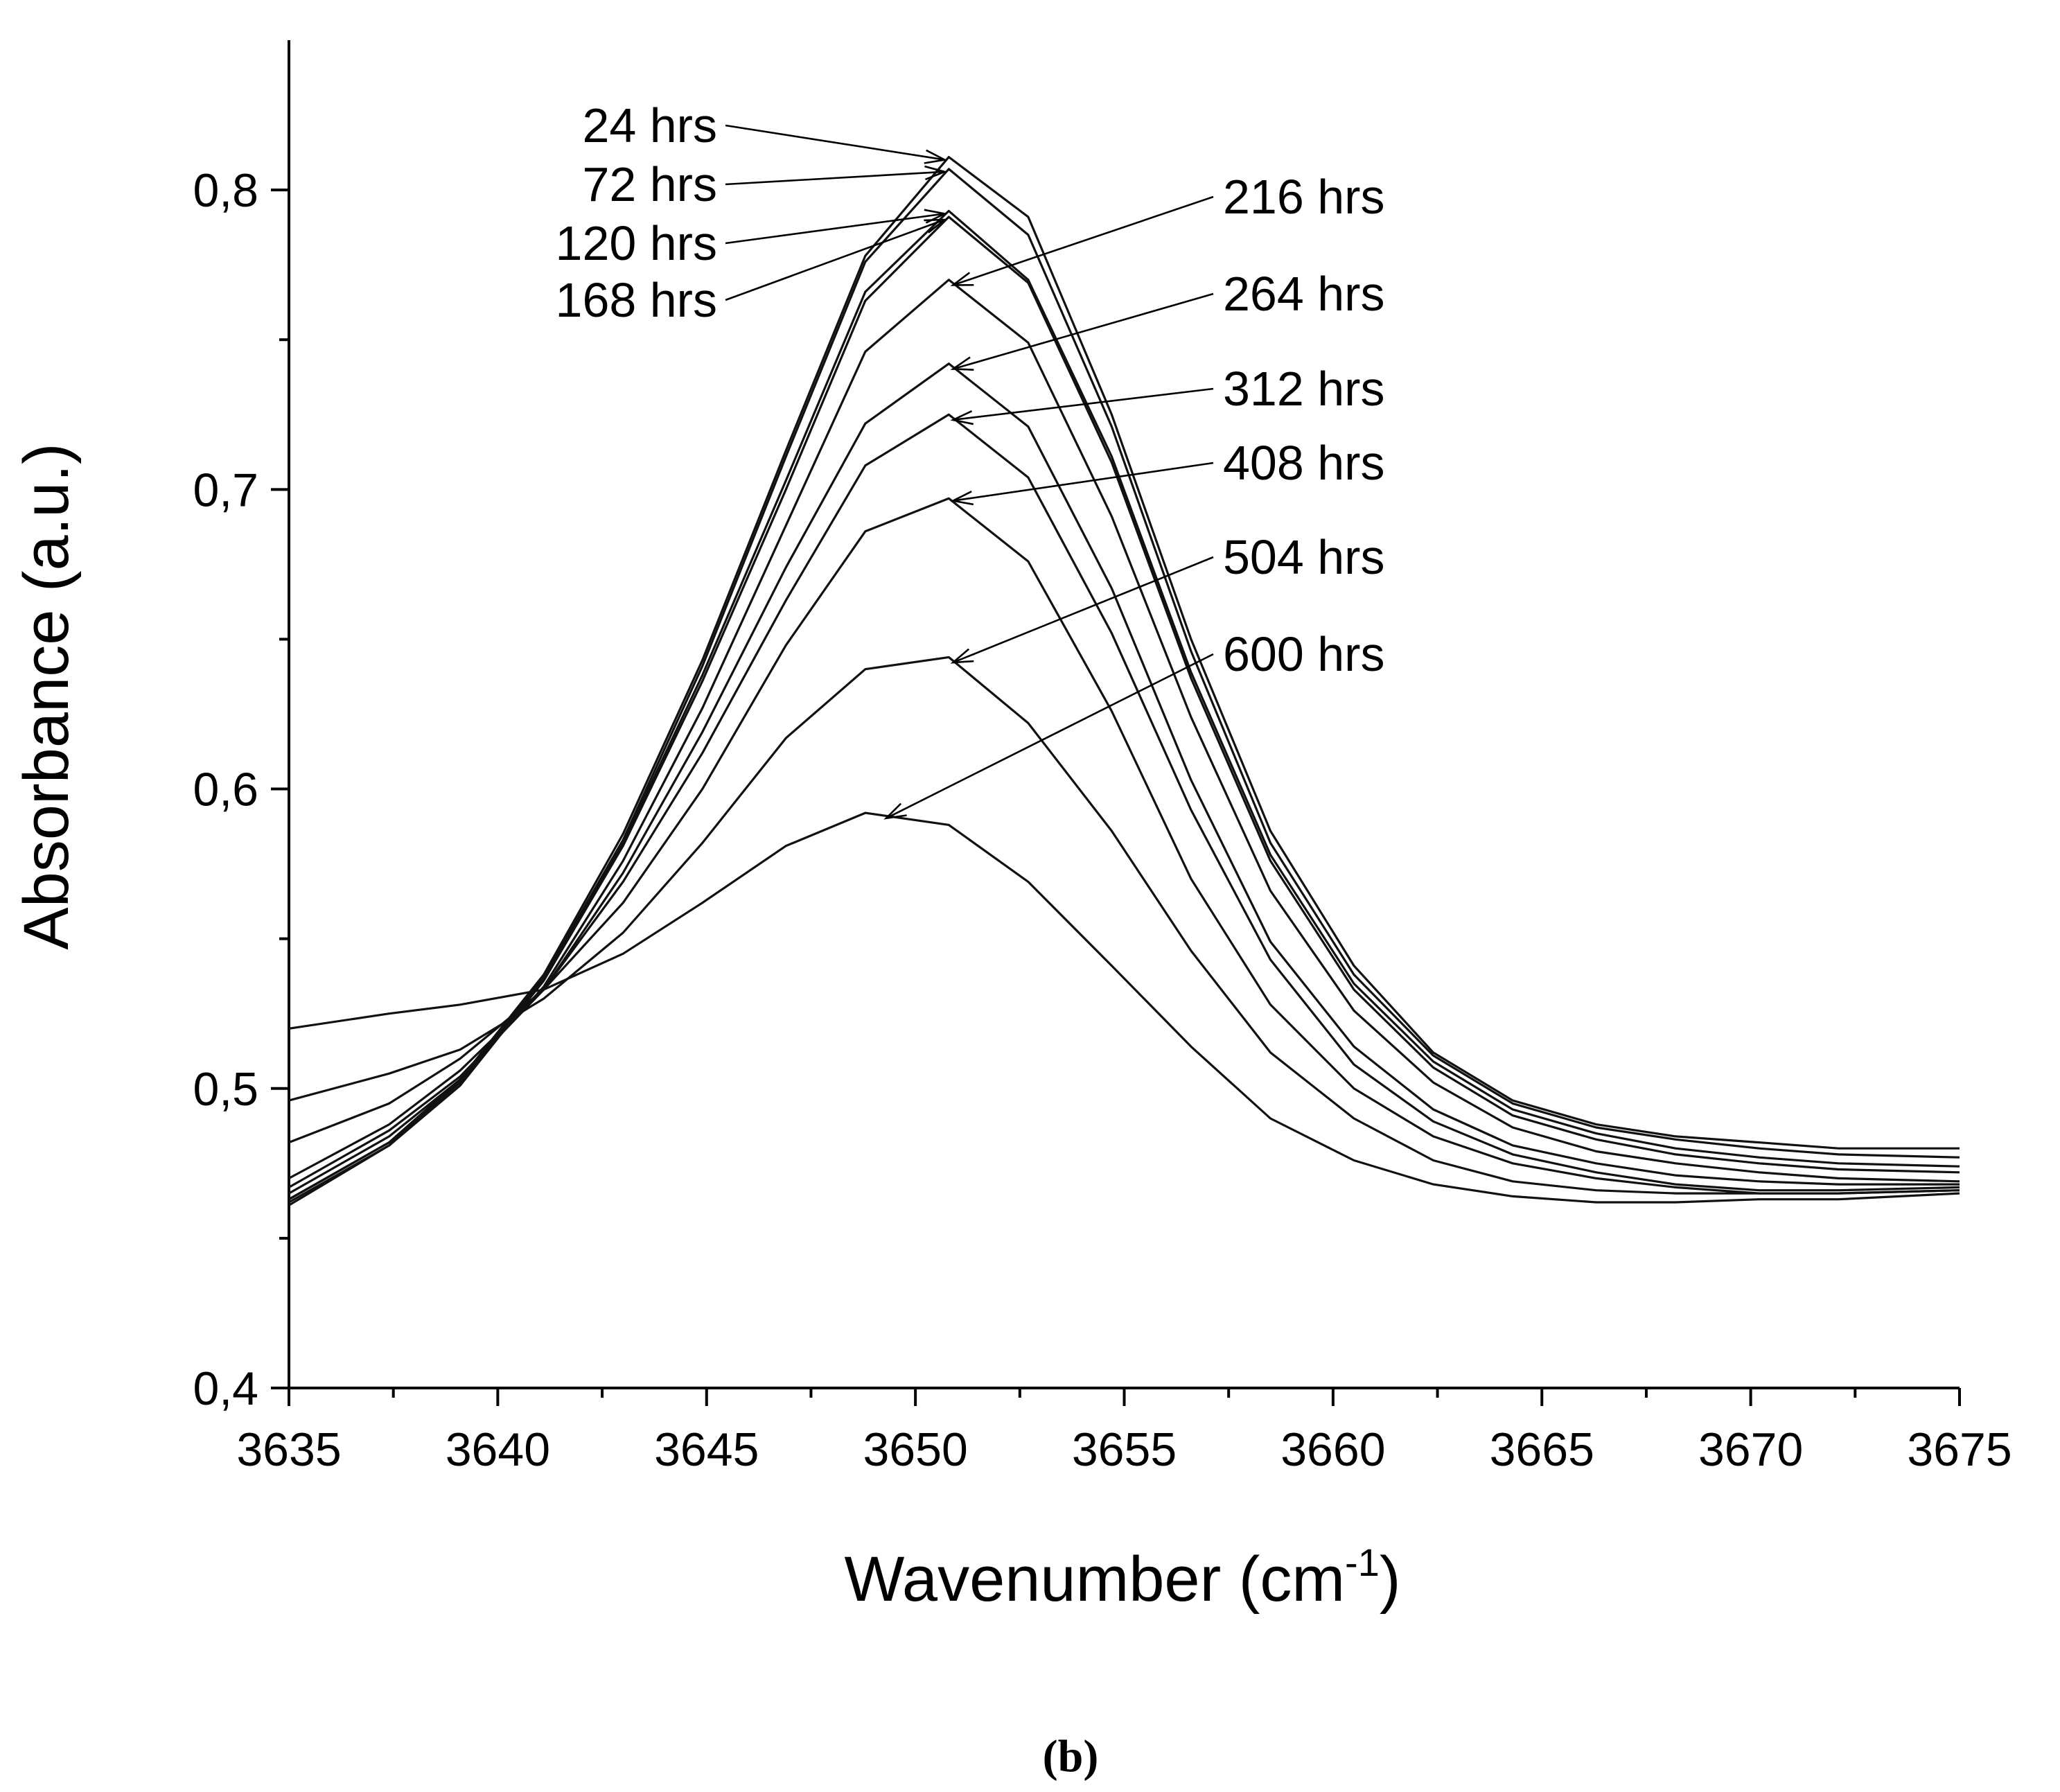 This screenshot has height=1792, width=2060. Describe the element at coordinates (1071, 1757) in the screenshot. I see `panel-label: (b)` at that location.